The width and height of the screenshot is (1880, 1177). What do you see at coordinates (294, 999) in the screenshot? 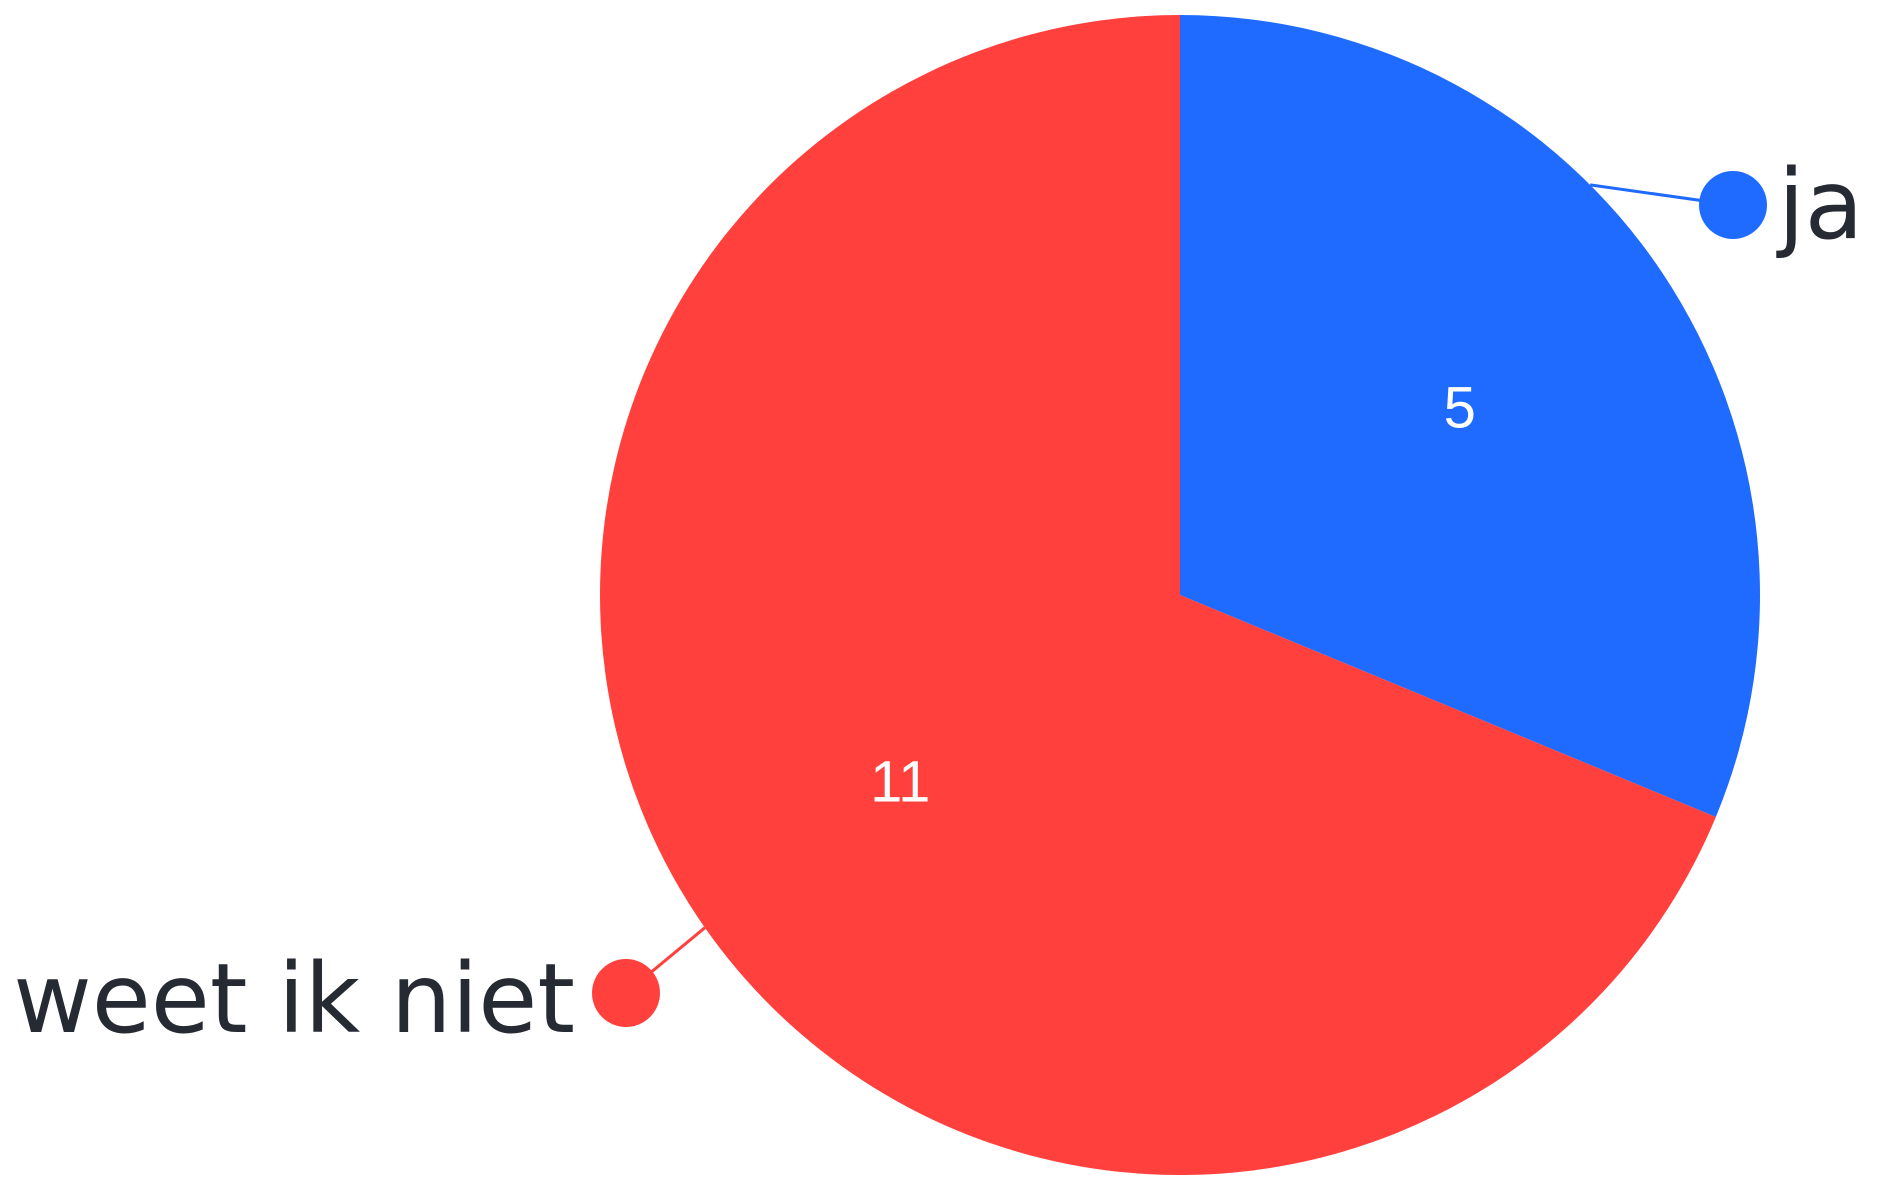
I see `category-label: weet ik niet` at bounding box center [294, 999].